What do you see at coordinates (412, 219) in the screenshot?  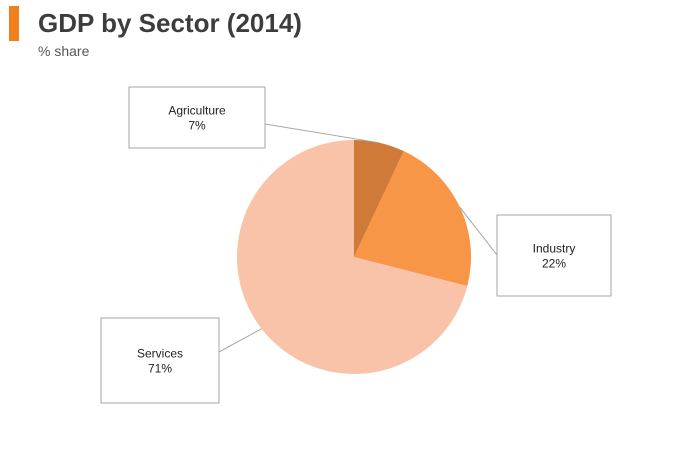 I see `pie-slice-industry` at bounding box center [412, 219].